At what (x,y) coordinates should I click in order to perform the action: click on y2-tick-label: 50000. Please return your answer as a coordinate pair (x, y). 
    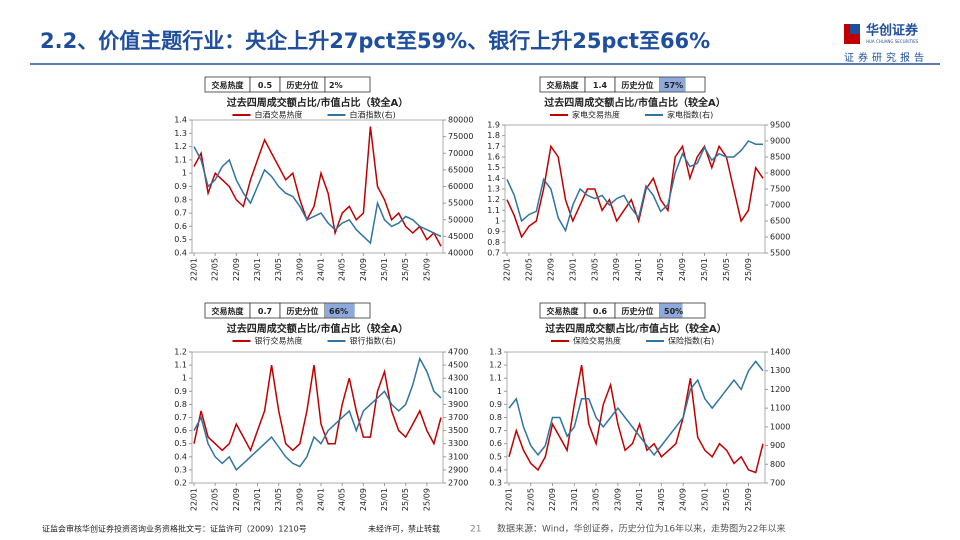
    Looking at the image, I should click on (460, 219).